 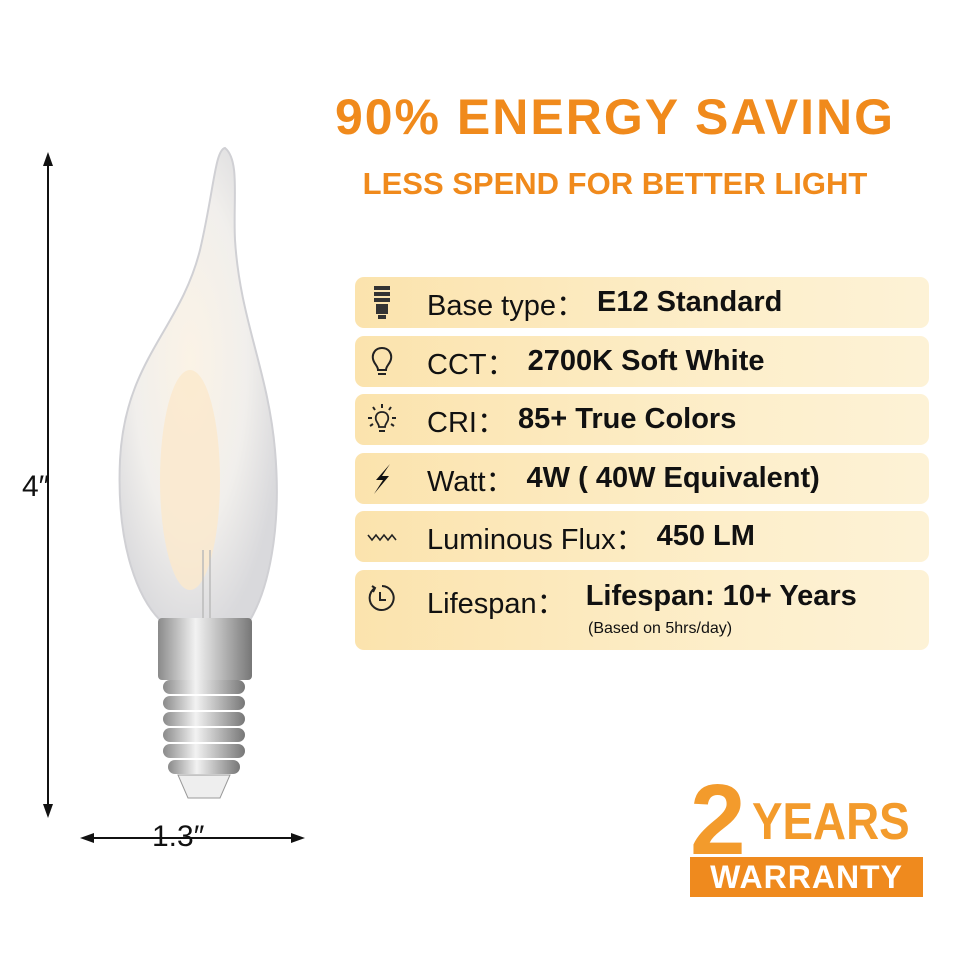 I want to click on spec-row-watt: Watt： 4W ( 40W Equivalent), so click(x=642, y=478).